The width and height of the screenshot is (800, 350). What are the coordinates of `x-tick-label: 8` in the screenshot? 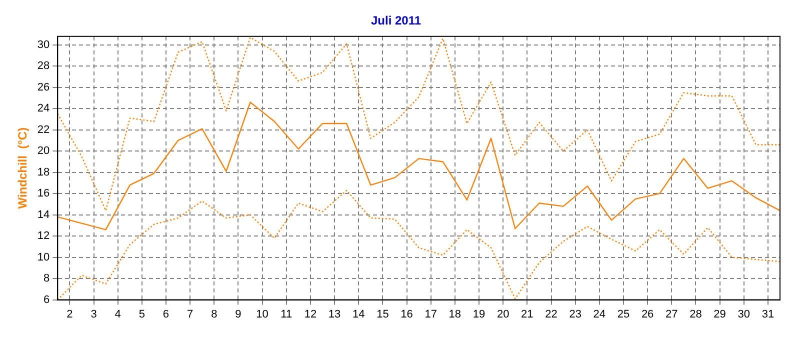 It's located at (214, 314).